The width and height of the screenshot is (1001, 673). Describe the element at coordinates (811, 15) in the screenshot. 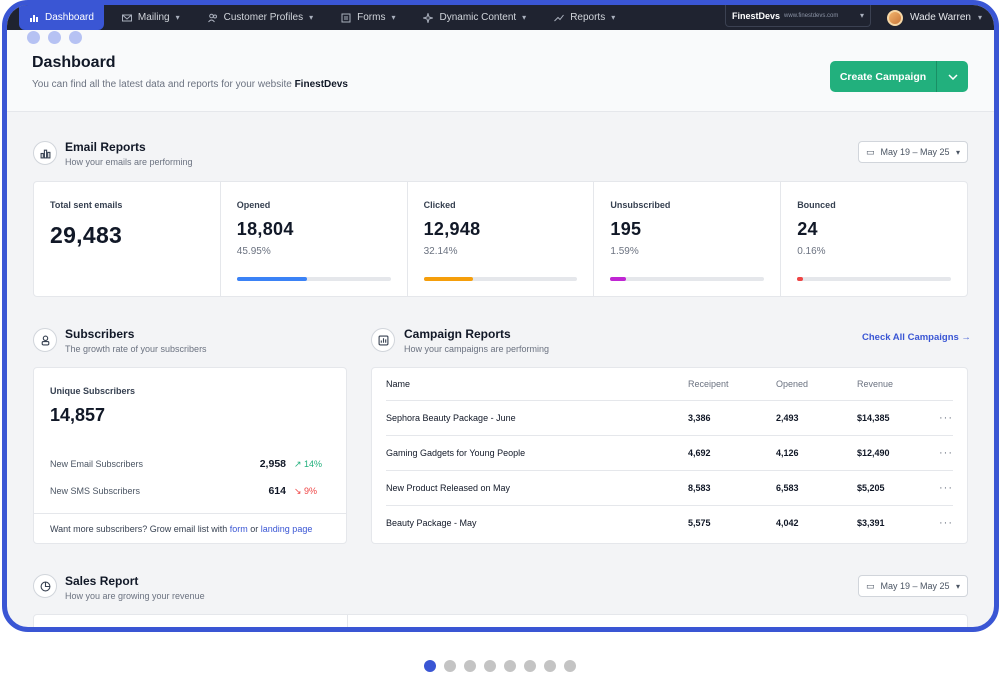

I see `site-url: www.finestdevs.com` at that location.